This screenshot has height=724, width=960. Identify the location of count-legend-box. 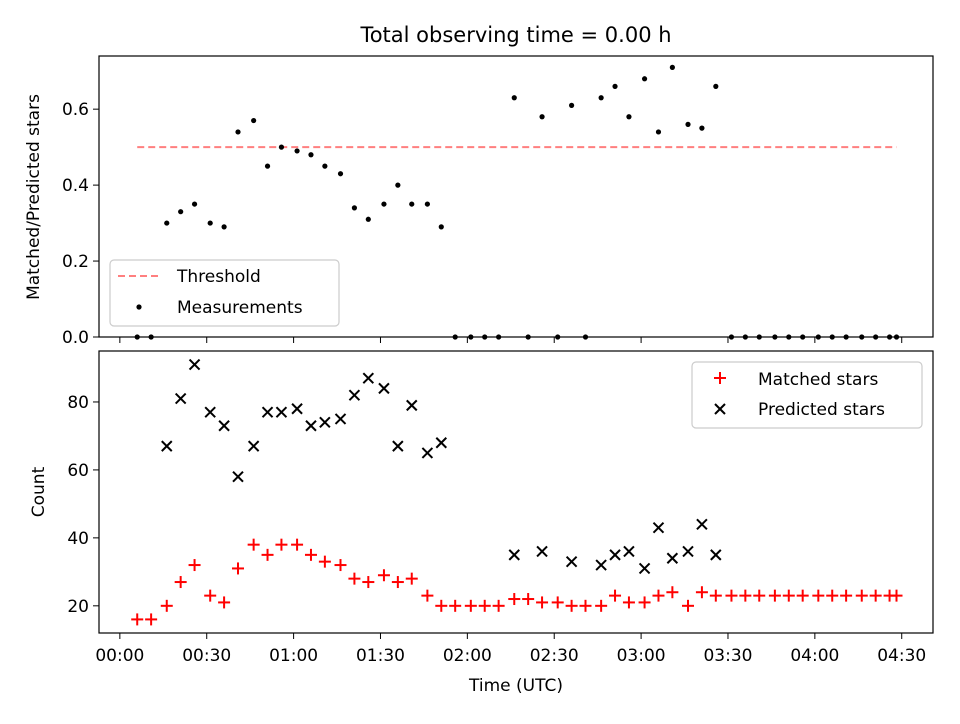
(807, 395).